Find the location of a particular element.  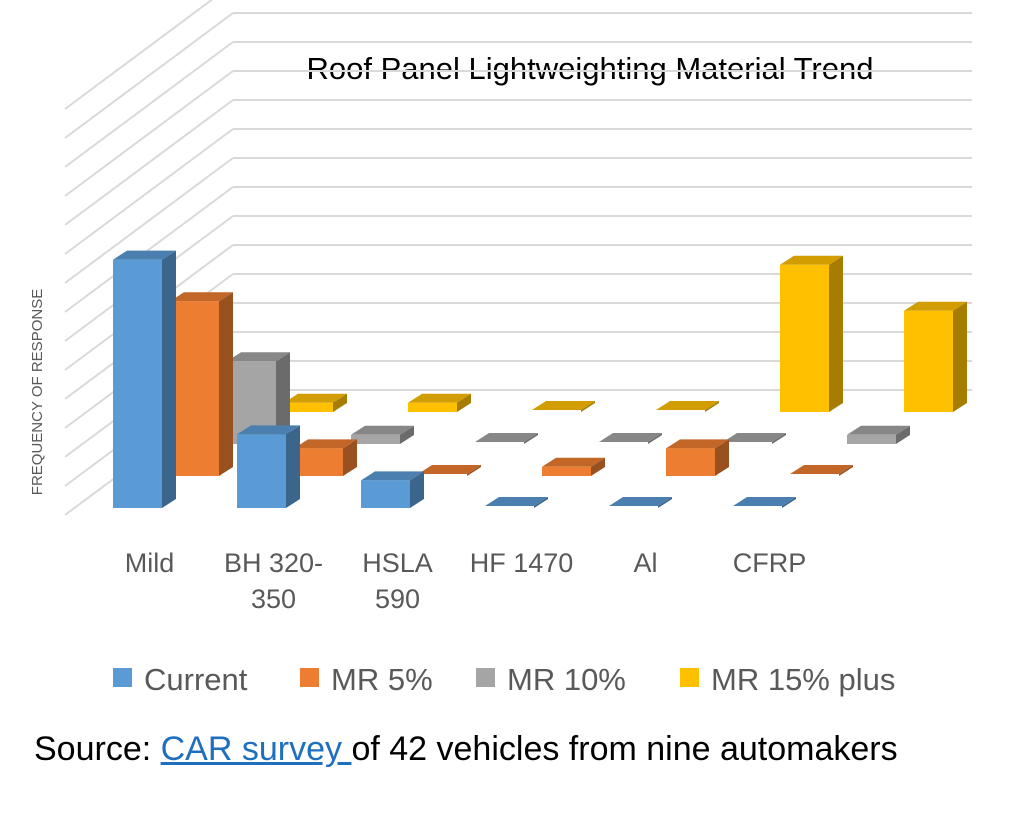

legend-label: Current is located at coordinates (196, 679).